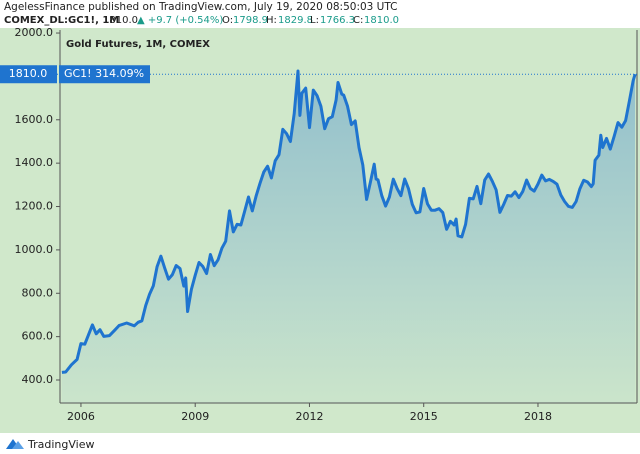 Image resolution: width=640 pixels, height=454 pixels. I want to click on x-tick-label: 2018, so click(538, 416).